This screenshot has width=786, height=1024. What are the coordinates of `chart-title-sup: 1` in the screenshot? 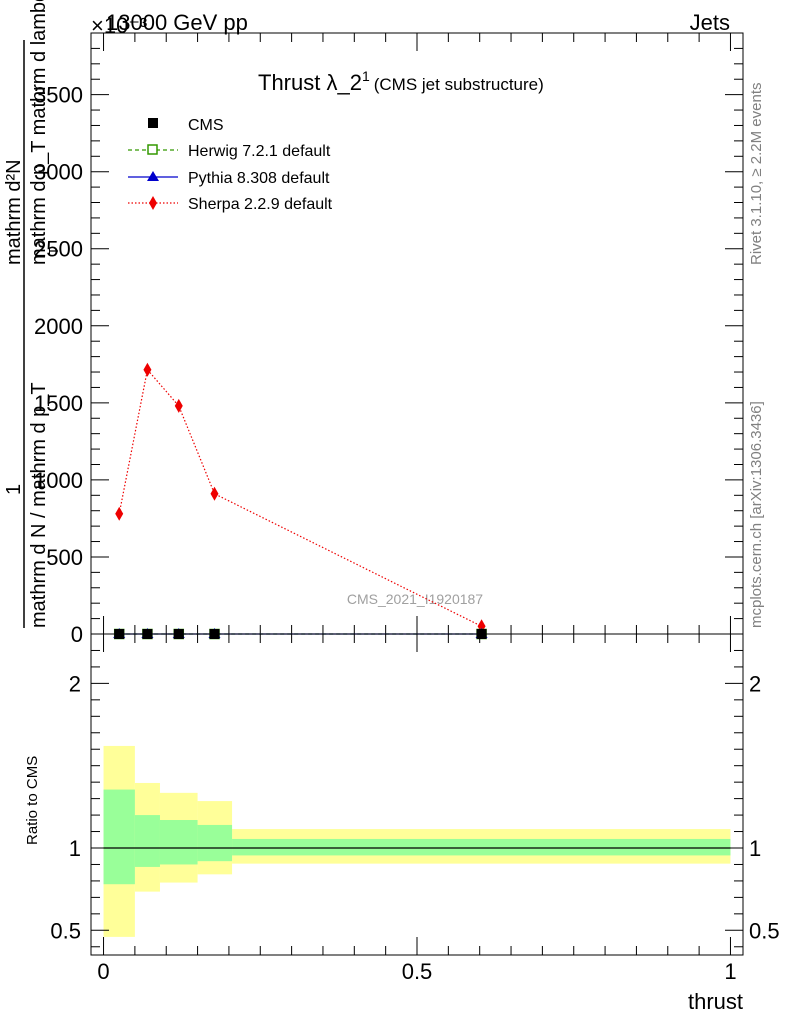 It's located at (366, 76).